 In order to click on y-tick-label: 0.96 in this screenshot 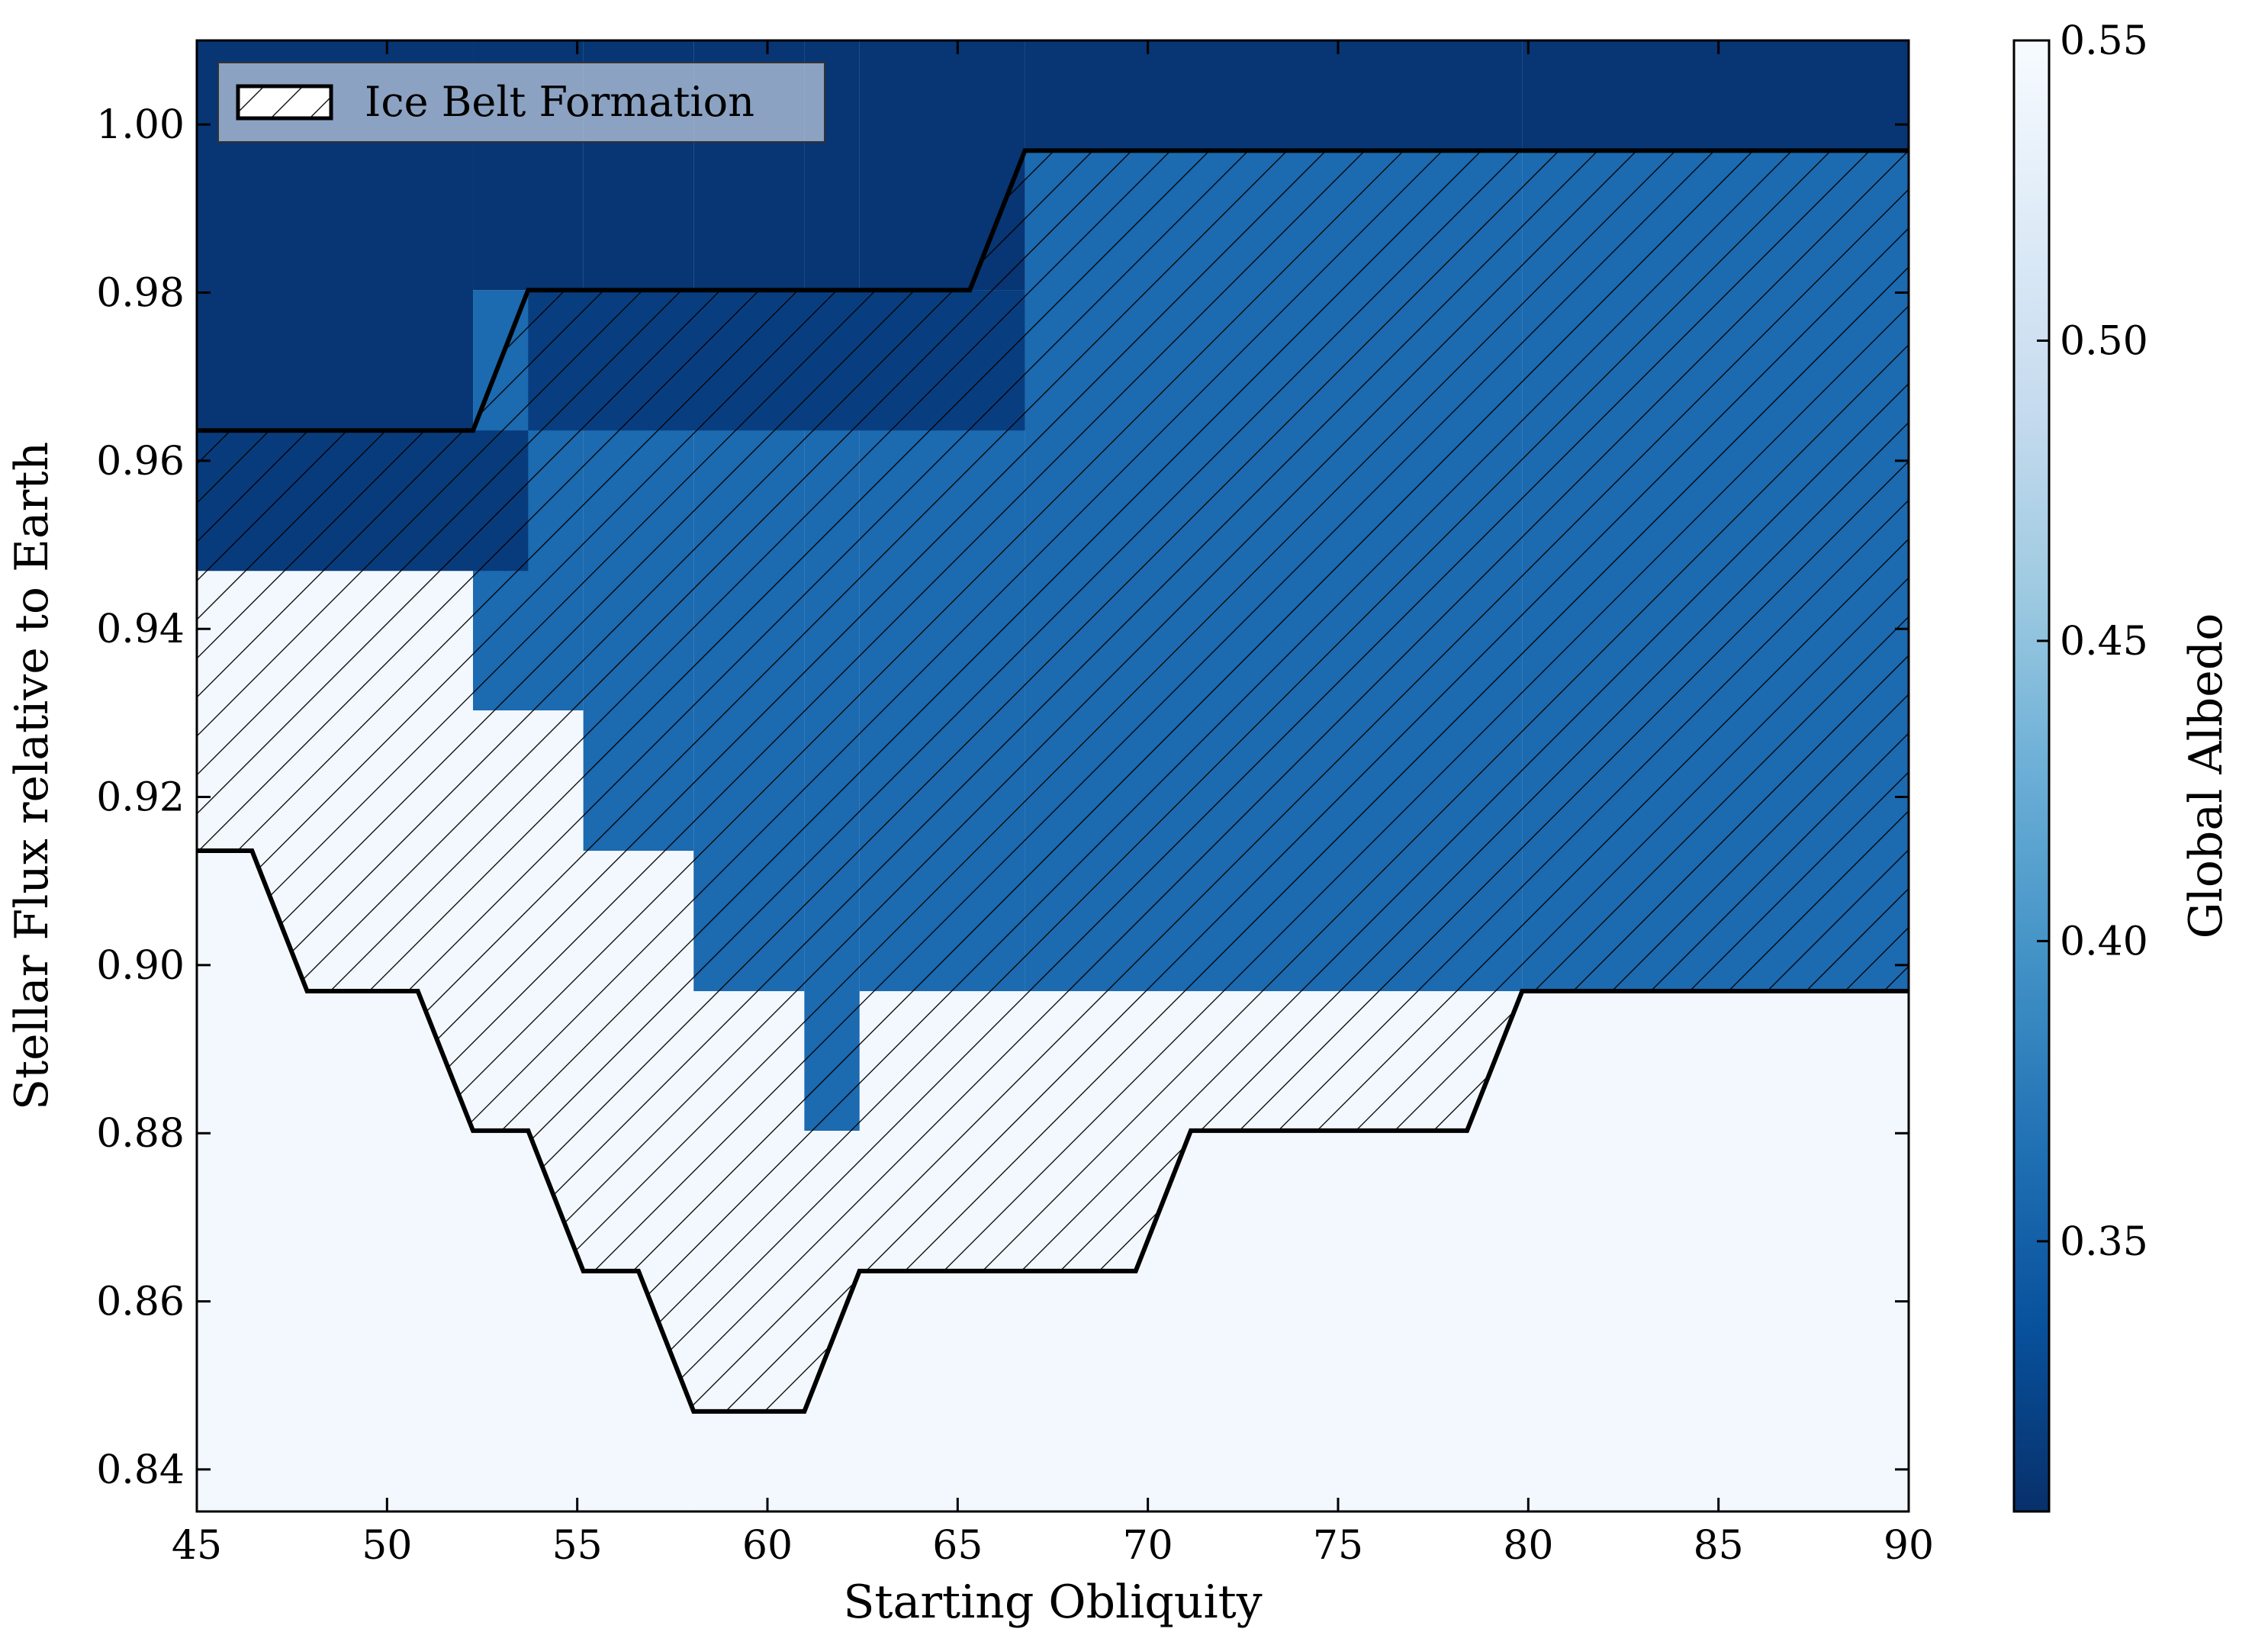, I will do `click(140, 461)`.